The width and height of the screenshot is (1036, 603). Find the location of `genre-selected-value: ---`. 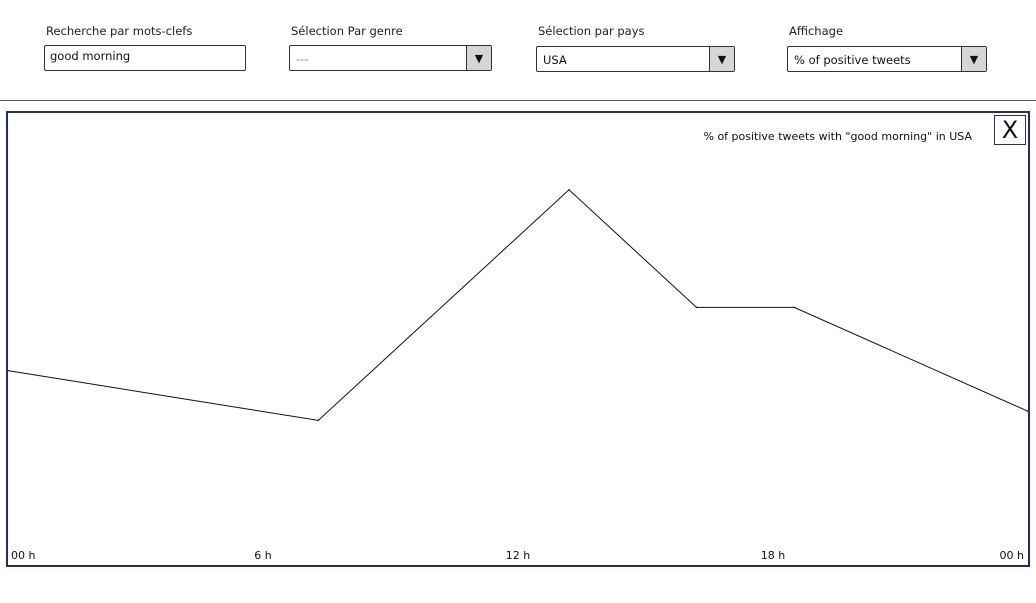

genre-selected-value: --- is located at coordinates (302, 59).